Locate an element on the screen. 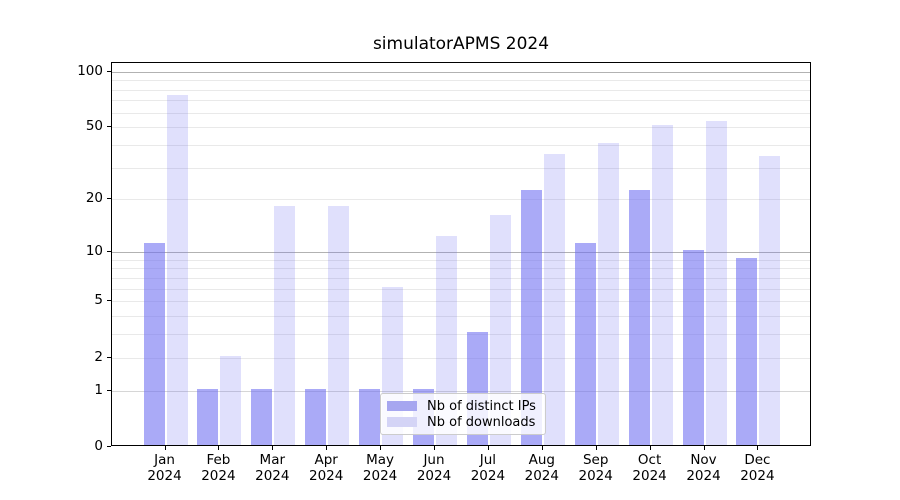  bar-downloads-apr is located at coordinates (339, 325).